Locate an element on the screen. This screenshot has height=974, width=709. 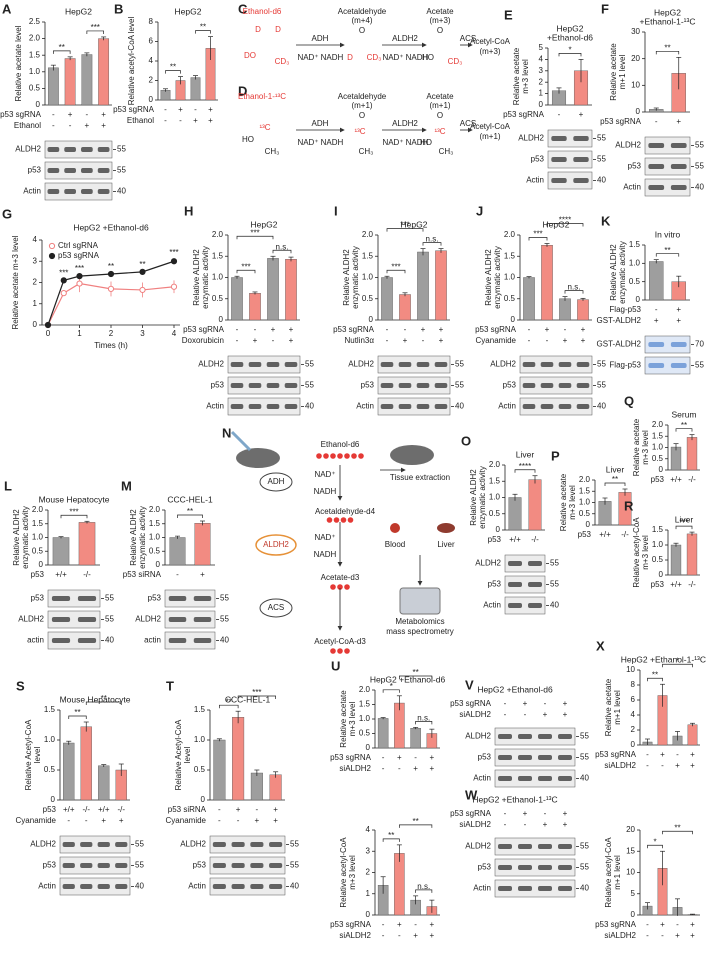
panel-letter: I is located at coordinates (336, 210).